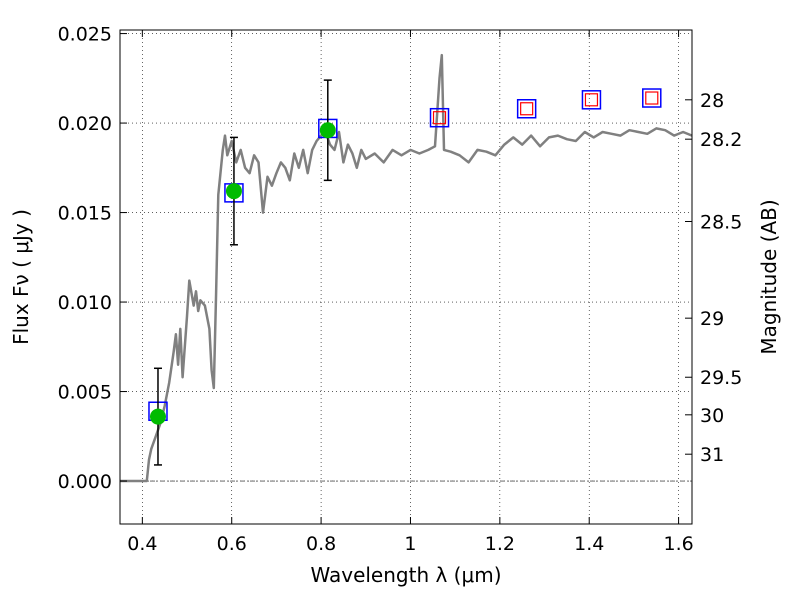 The image size is (800, 600). I want to click on right-axis-title: Magnitude (AB), so click(769, 276).